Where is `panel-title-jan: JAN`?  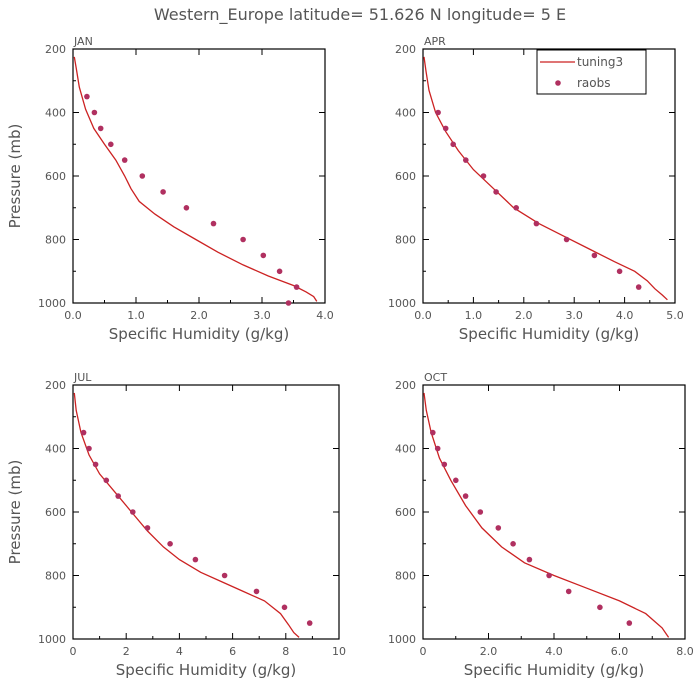 panel-title-jan: JAN is located at coordinates (83, 41).